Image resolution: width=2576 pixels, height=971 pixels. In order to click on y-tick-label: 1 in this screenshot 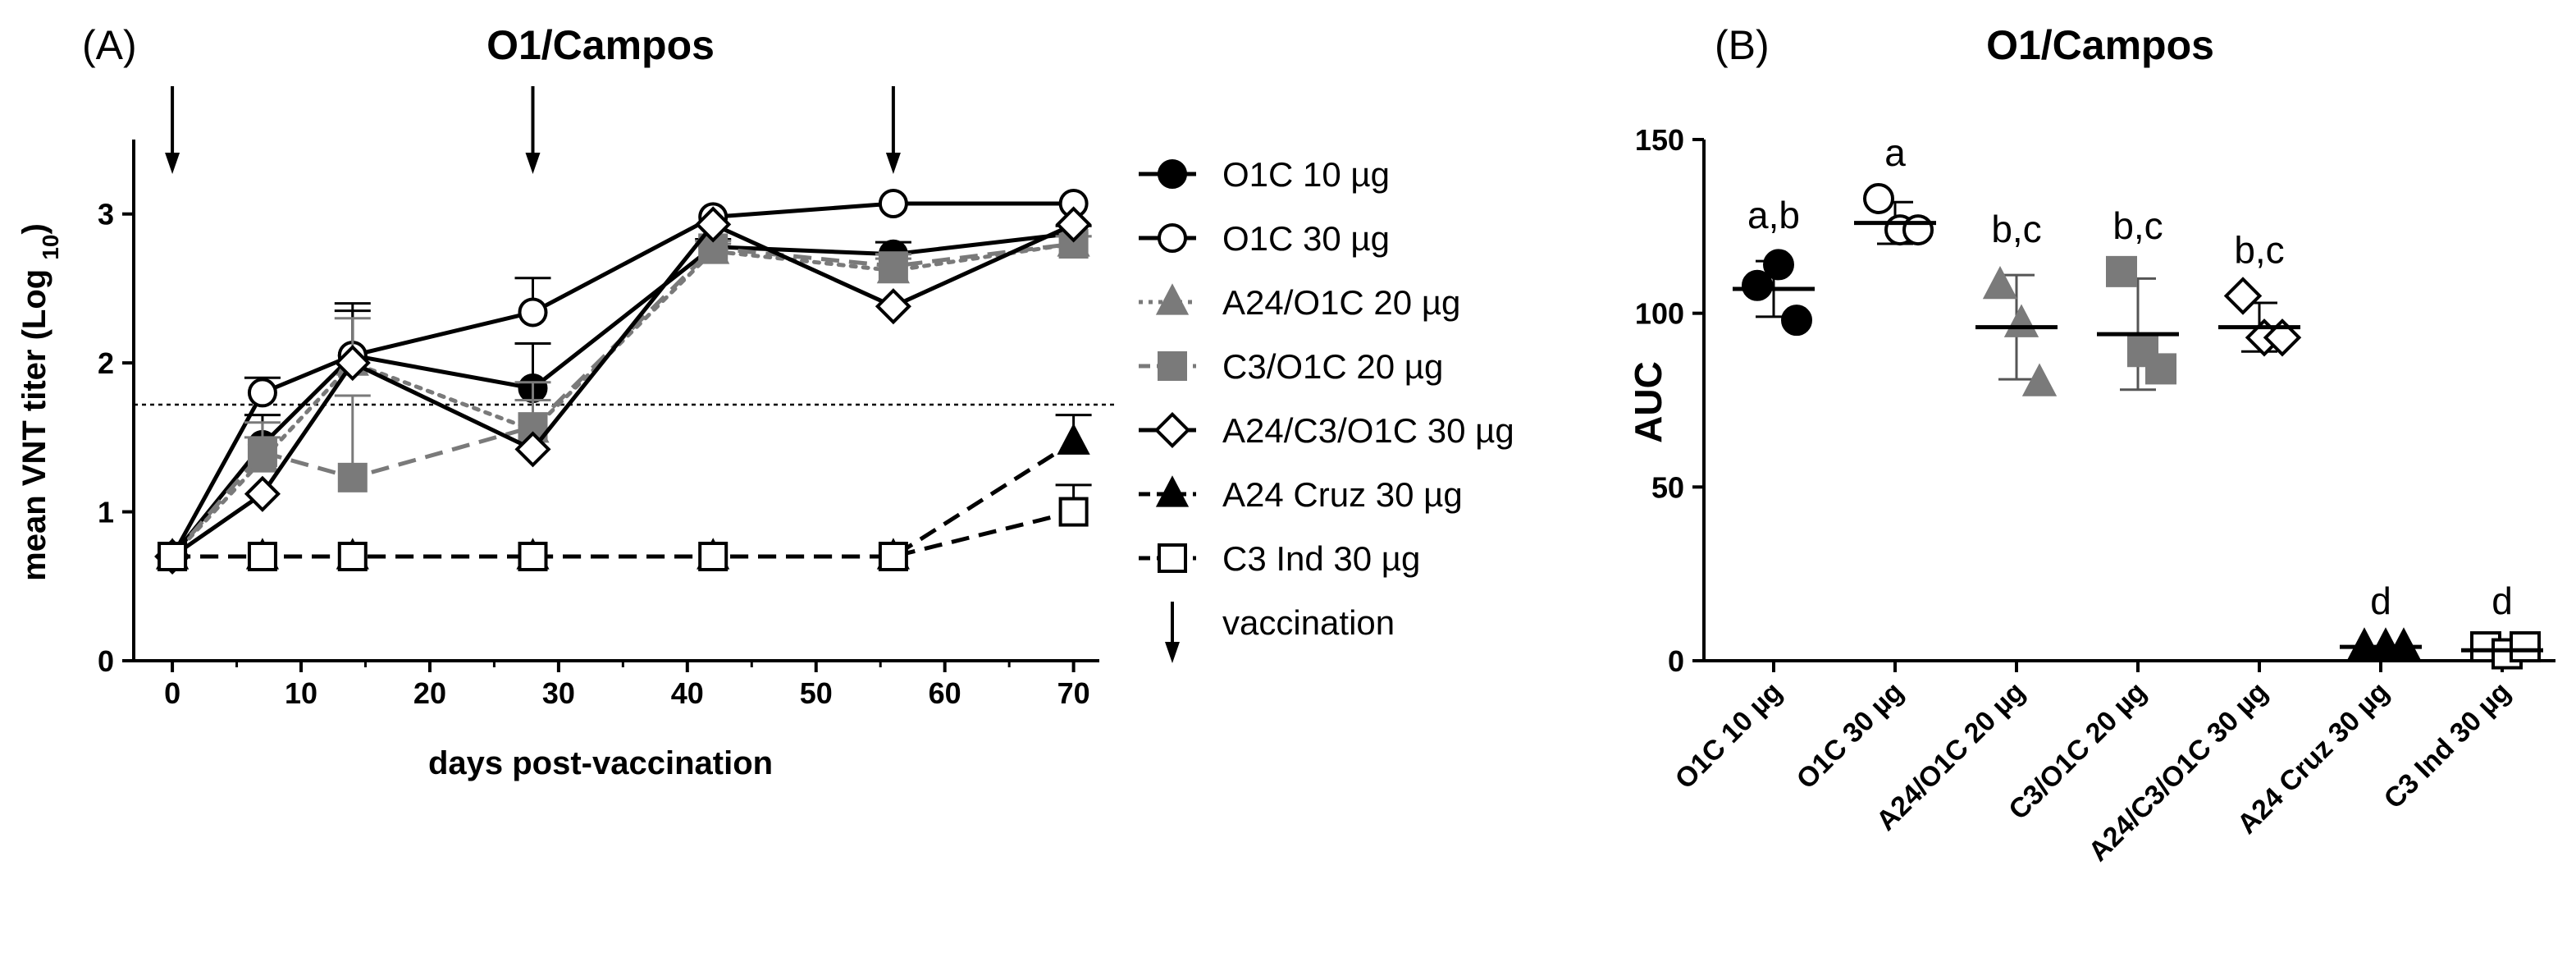, I will do `click(106, 512)`.